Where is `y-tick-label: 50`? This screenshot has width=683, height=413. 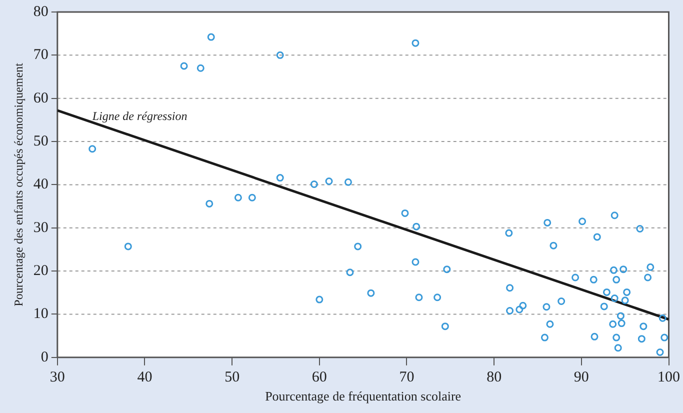
y-tick-label: 50 is located at coordinates (40, 141).